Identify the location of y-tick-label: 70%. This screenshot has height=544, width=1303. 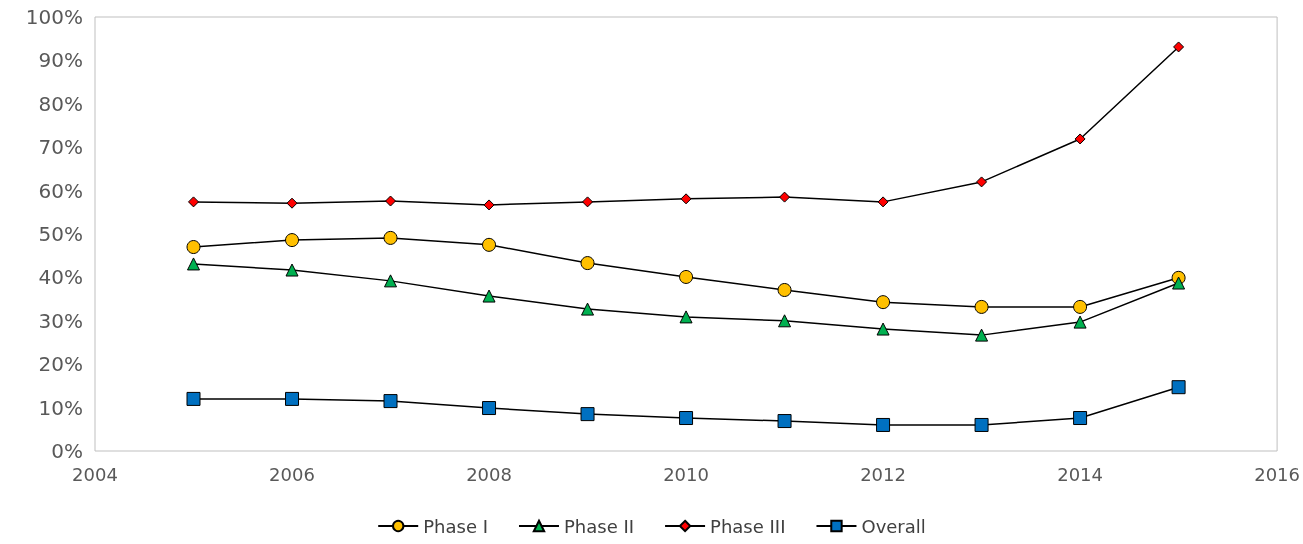
(60, 147).